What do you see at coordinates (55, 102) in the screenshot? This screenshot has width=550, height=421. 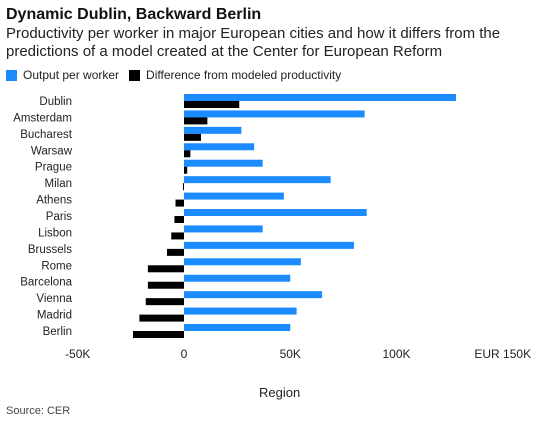 I see `category-label: Dublin` at bounding box center [55, 102].